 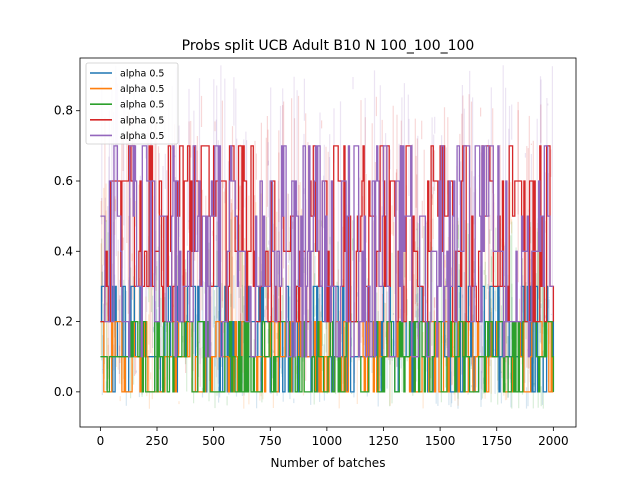 What do you see at coordinates (63, 322) in the screenshot?
I see `y-tick-label: 0.2` at bounding box center [63, 322].